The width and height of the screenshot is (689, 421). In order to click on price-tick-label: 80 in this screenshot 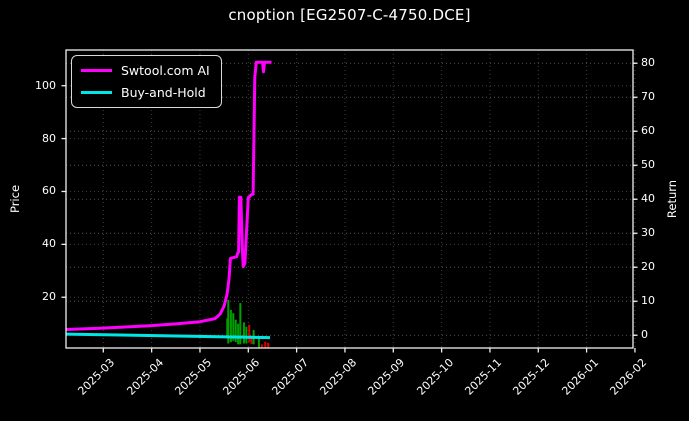, I will do `click(49, 138)`.